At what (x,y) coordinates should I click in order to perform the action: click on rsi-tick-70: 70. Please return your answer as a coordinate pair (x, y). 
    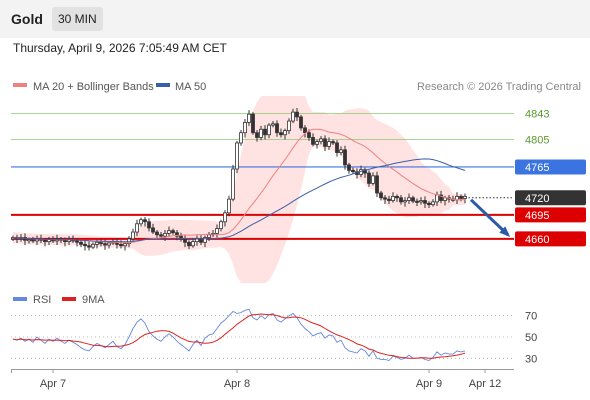
    Looking at the image, I should click on (531, 317).